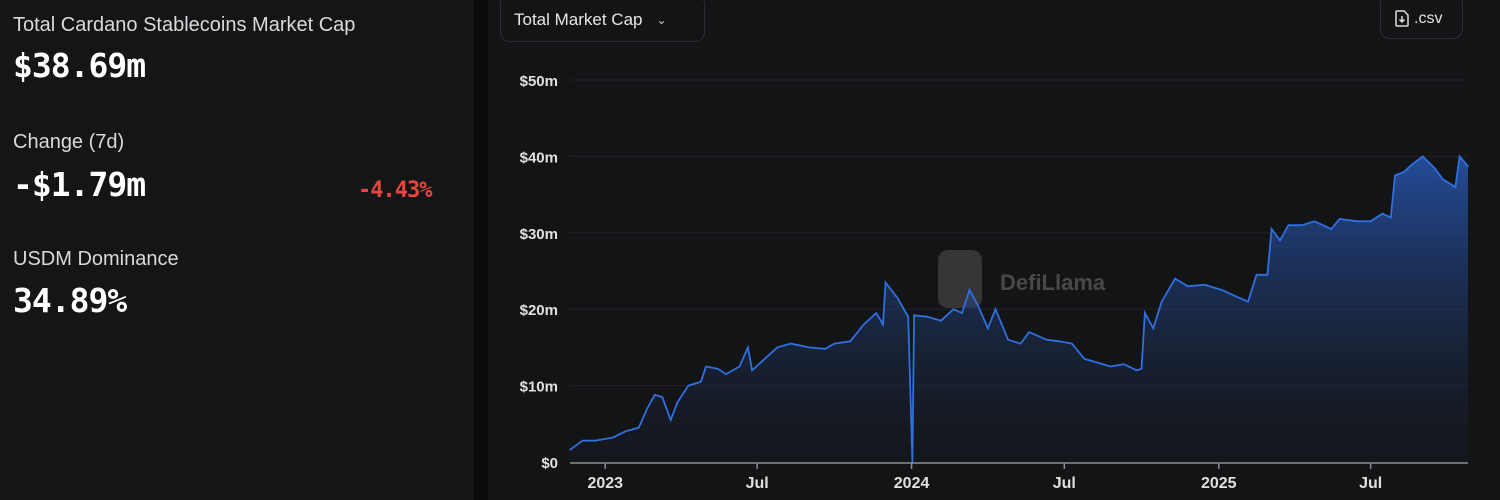 The image size is (1500, 500). I want to click on panel-divider, so click(481, 250).